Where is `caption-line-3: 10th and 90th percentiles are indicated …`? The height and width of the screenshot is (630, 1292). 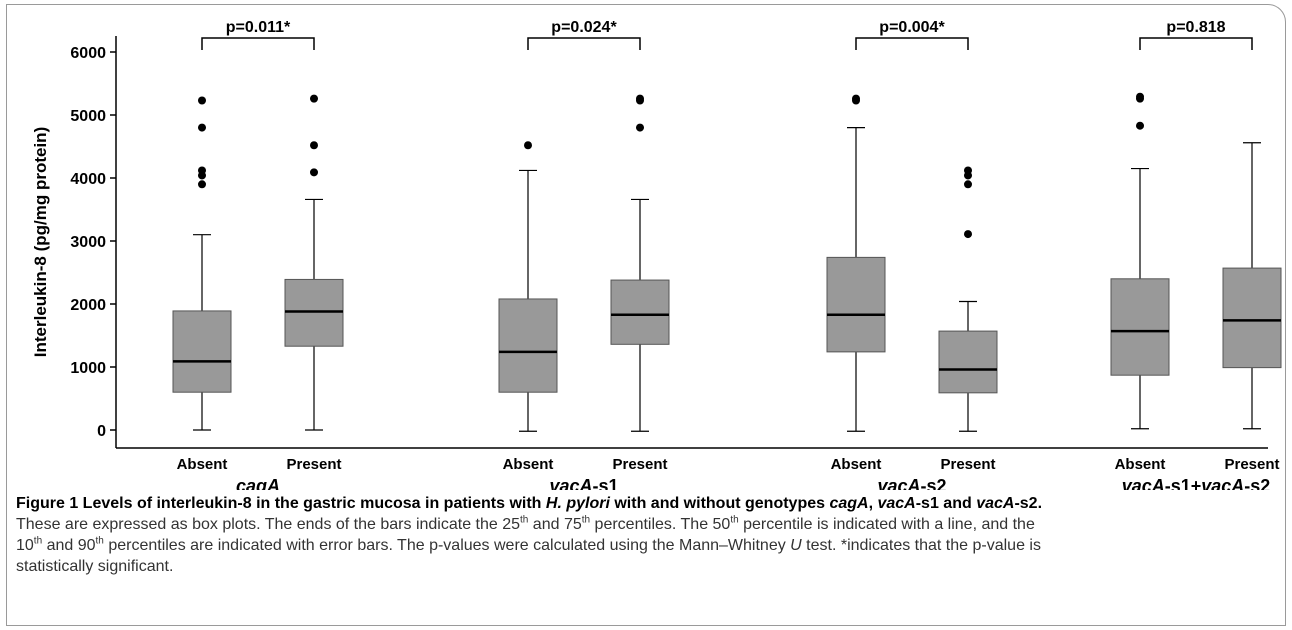 caption-line-3: 10th and 90th percentiles are indicated … is located at coordinates (647, 545).